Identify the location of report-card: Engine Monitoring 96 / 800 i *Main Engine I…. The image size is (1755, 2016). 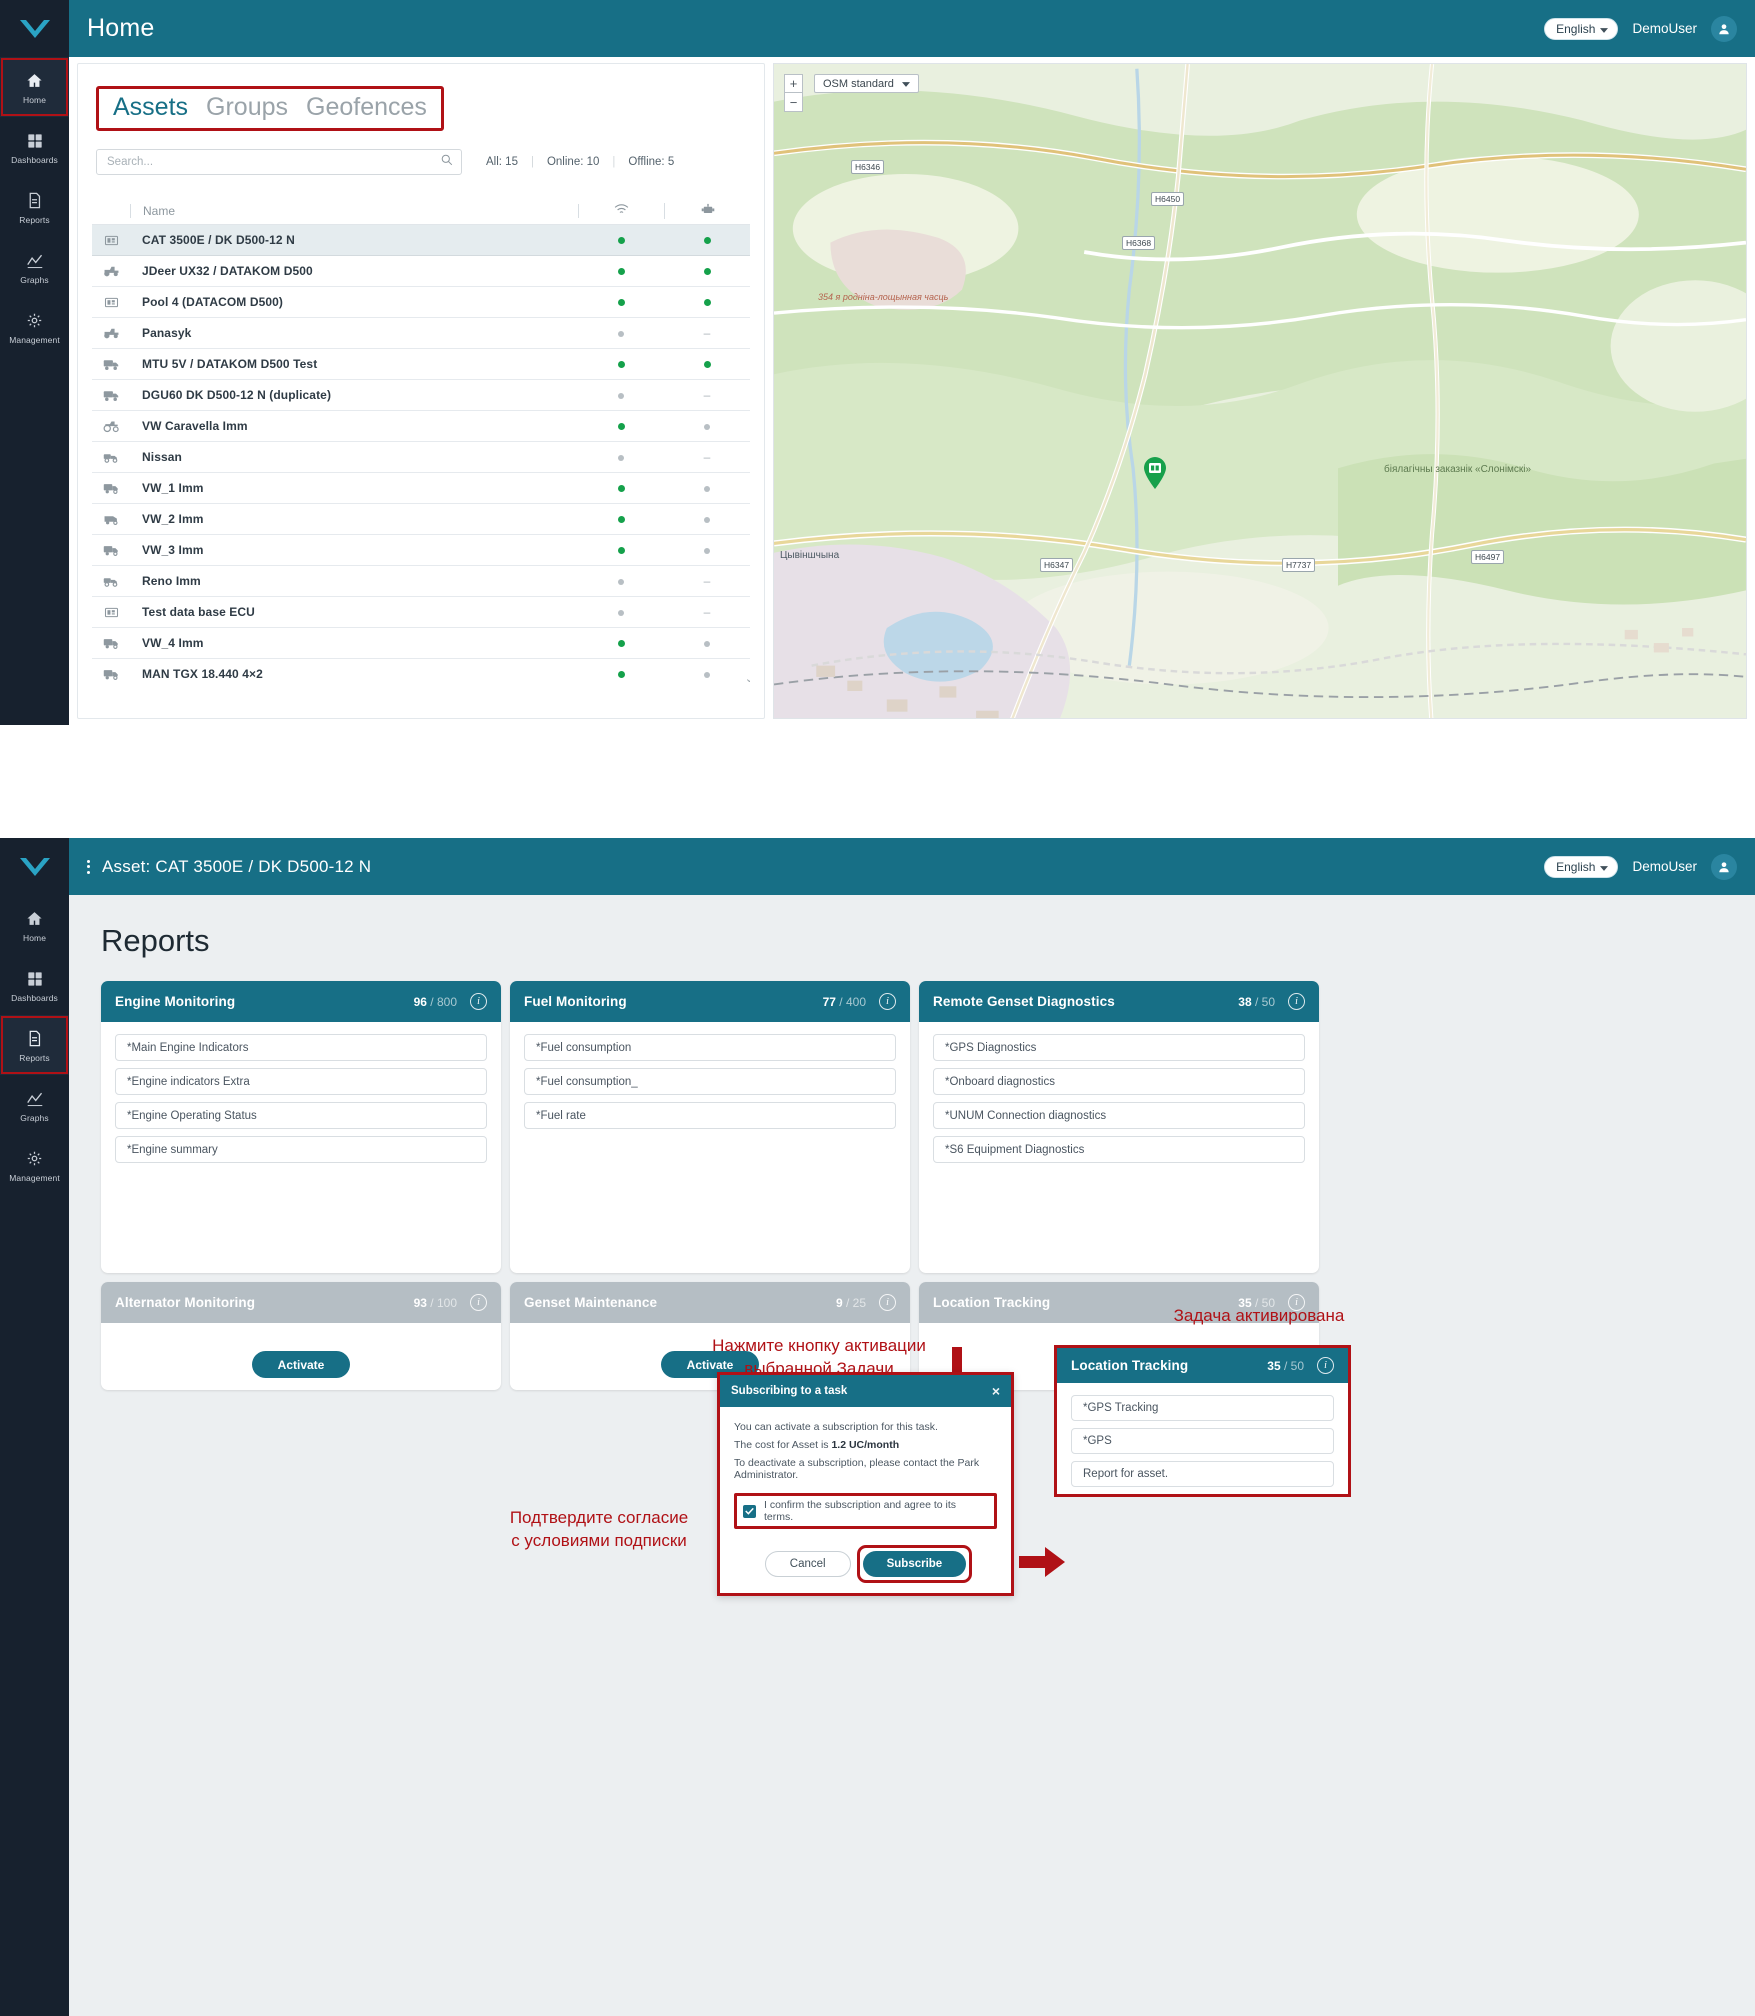
(301, 1127).